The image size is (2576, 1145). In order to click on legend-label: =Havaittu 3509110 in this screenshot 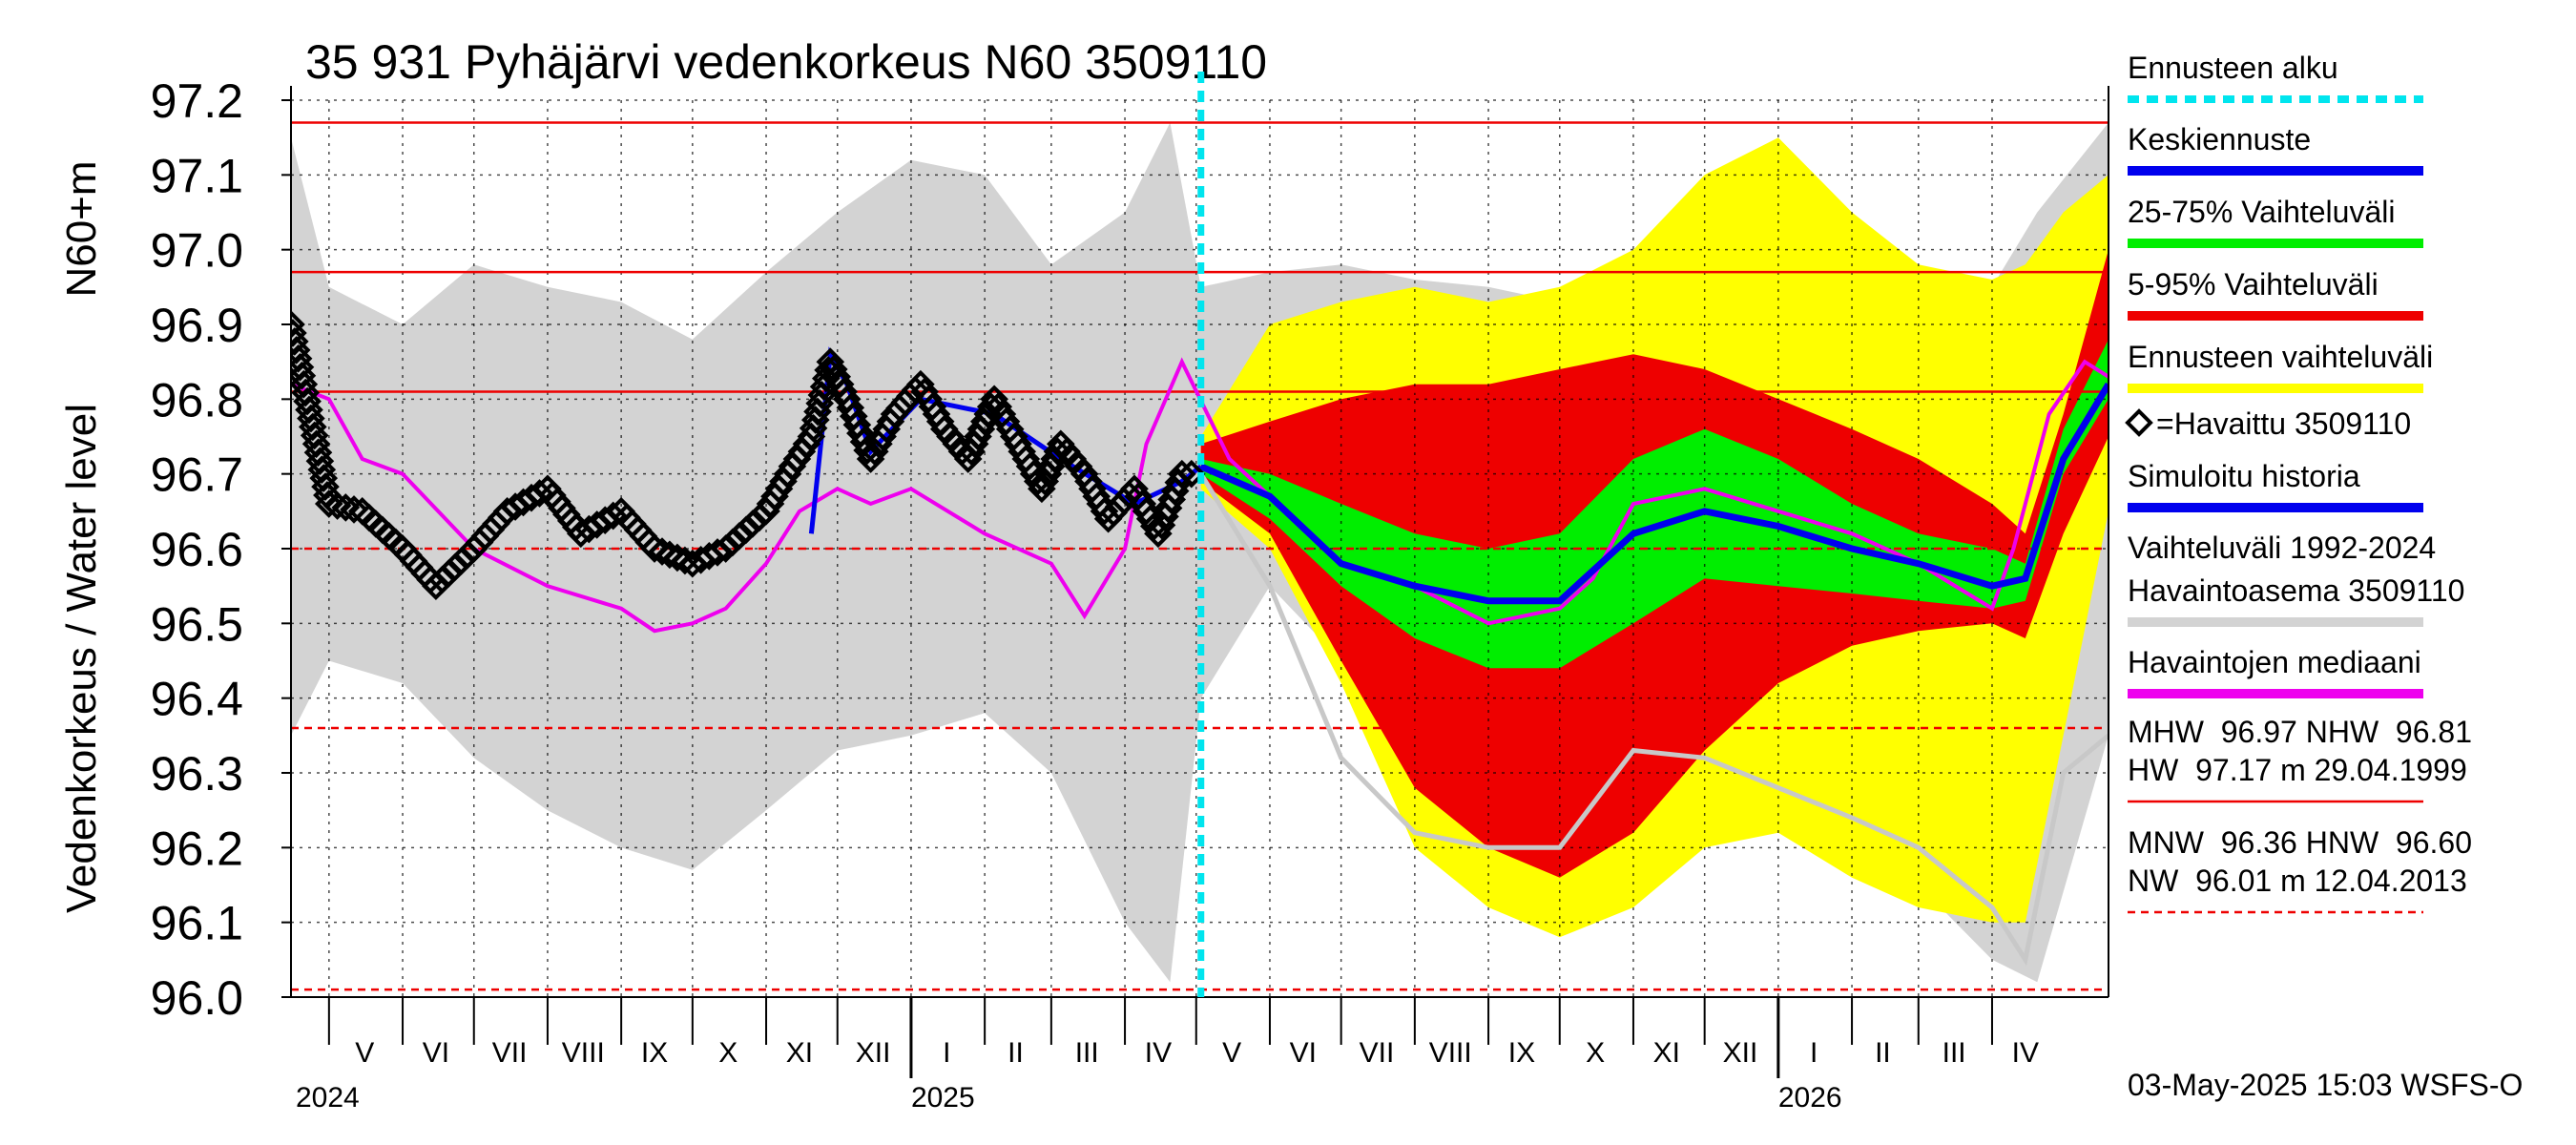, I will do `click(2283, 423)`.